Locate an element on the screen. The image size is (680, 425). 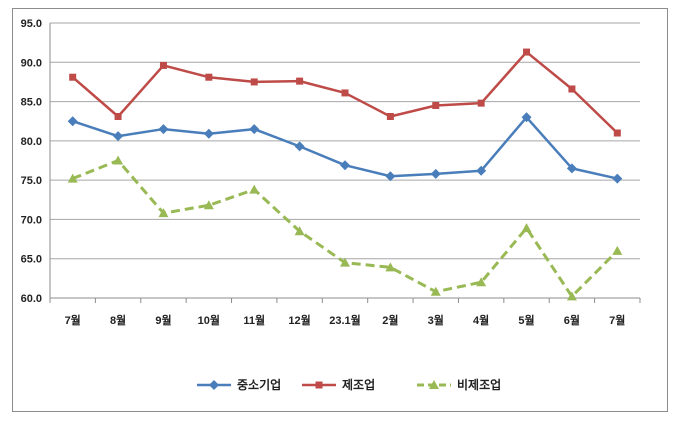
y-tick-label: 70.0 is located at coordinates (31, 220).